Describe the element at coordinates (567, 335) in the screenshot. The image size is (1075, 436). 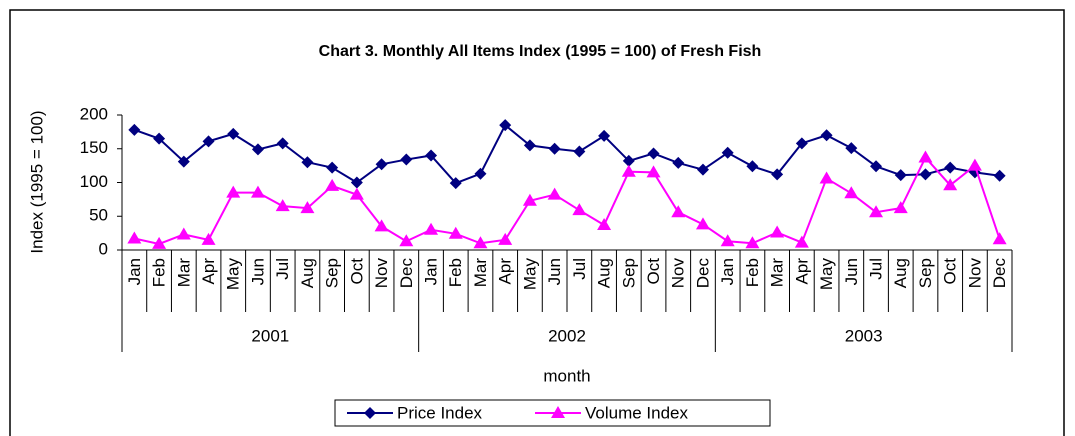
I see `group-label: 2002` at that location.